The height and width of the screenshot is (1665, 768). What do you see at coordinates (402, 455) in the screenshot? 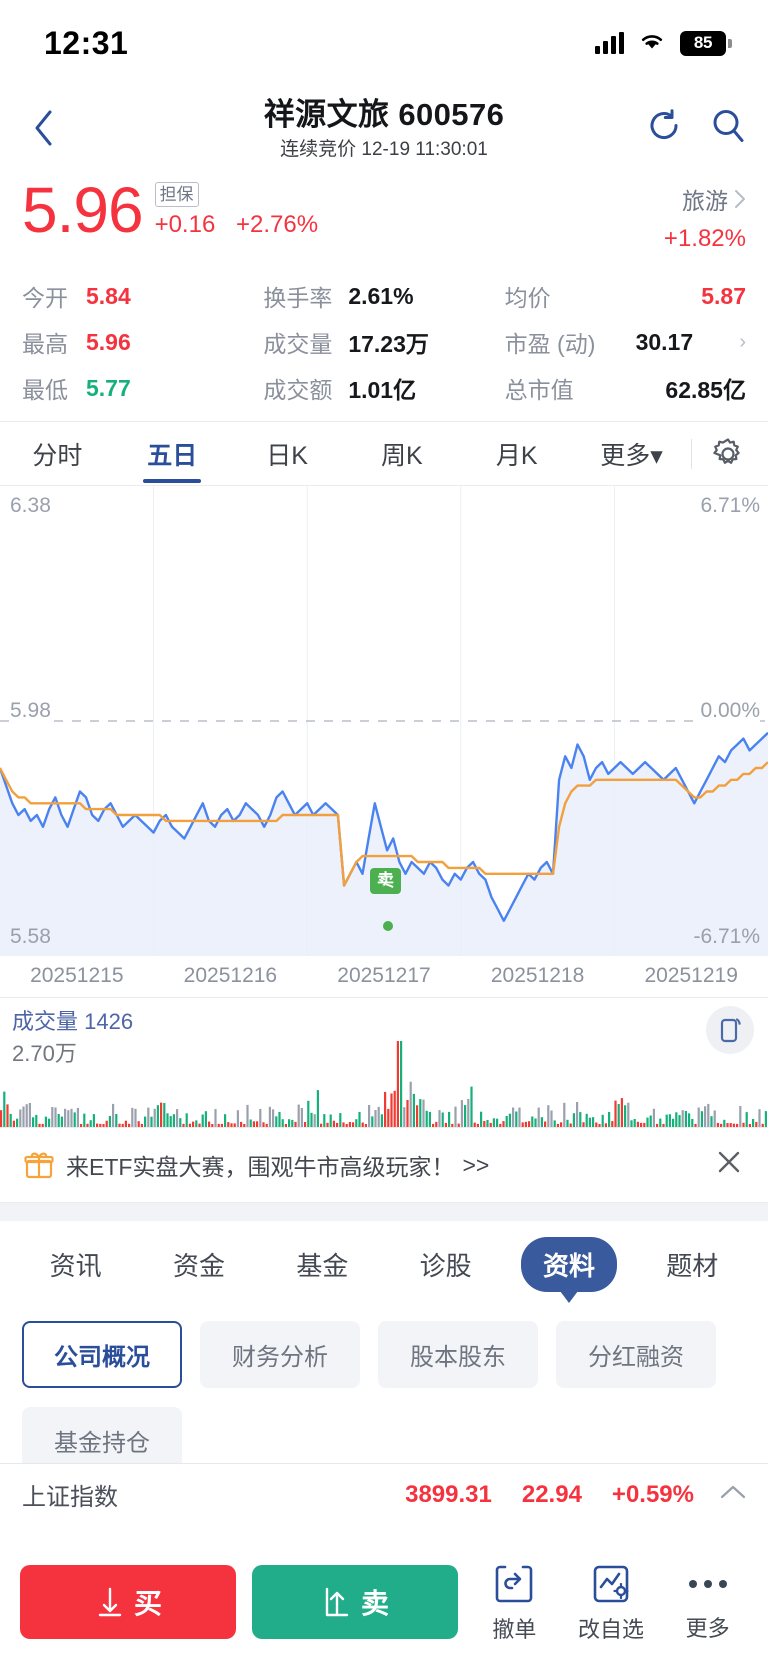
I see `chart-tab-3: 周K` at bounding box center [402, 455].